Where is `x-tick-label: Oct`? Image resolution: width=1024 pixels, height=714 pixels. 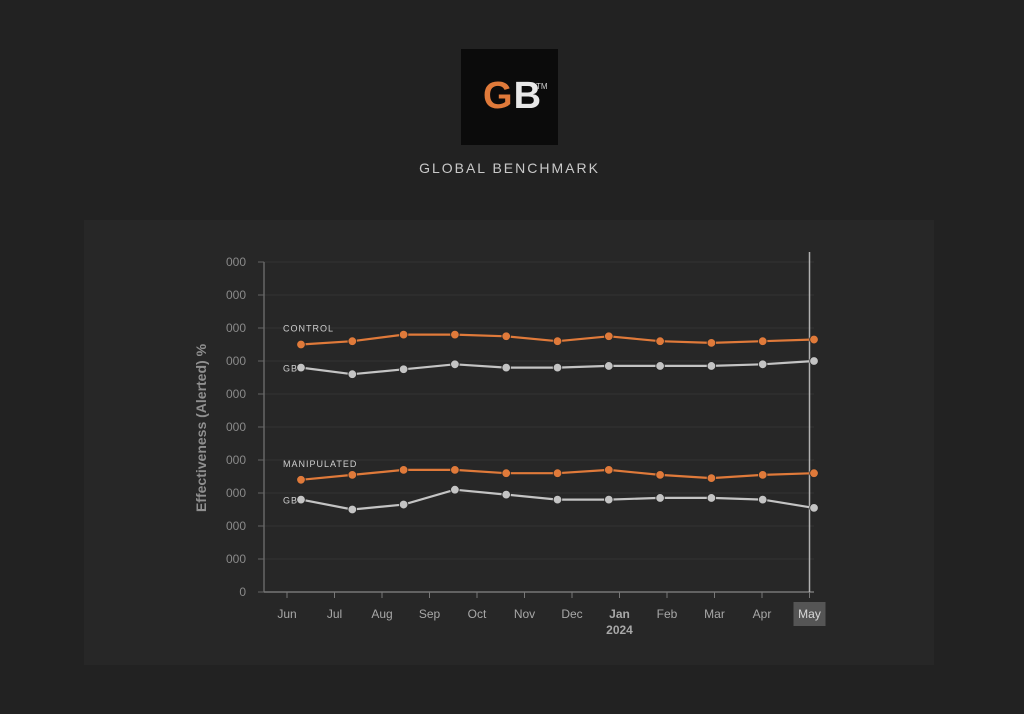
x-tick-label: Oct is located at coordinates (477, 614).